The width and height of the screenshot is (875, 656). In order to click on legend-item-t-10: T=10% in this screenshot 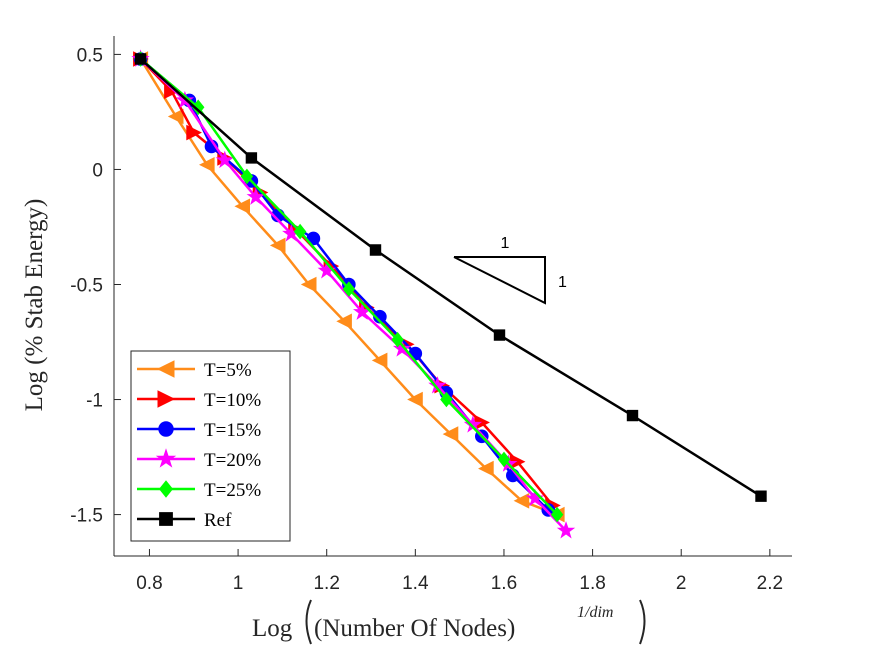, I will do `click(199, 400)`.